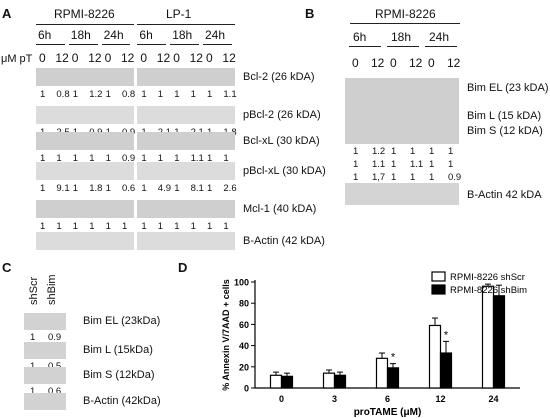 This screenshot has width=550, height=418. I want to click on band-quant-value: 0.6, so click(55, 391).